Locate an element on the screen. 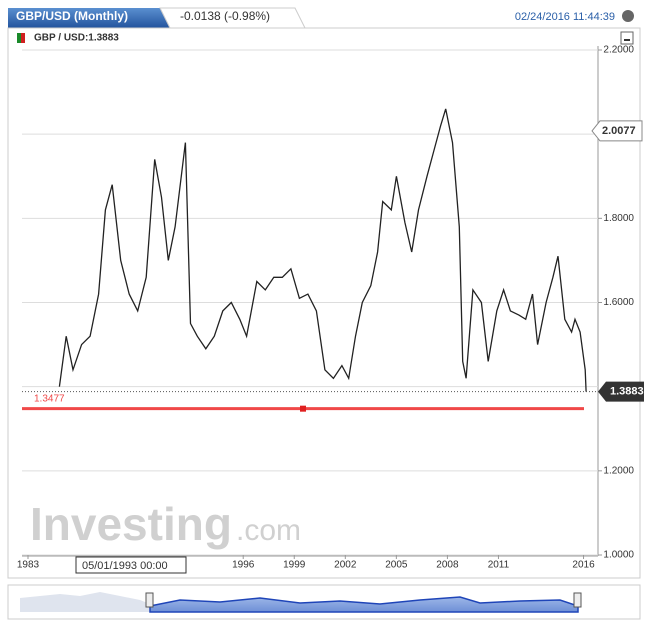 Image resolution: width=650 pixels, height=632 pixels. navigator-history is located at coordinates (85, 602).